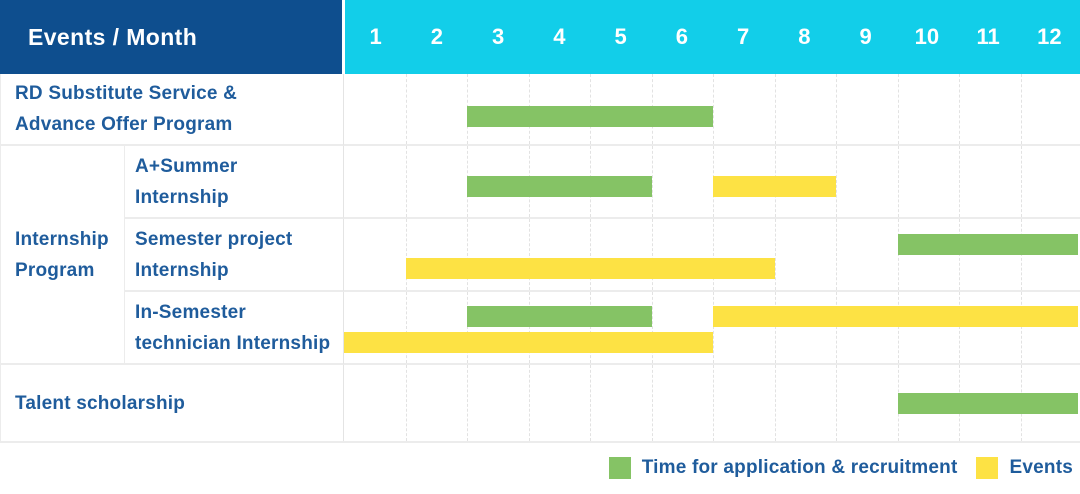  I want to click on table-header-row: Events / Month 1 2 3 4 5 6 7 8 9 10 11 12, so click(540, 37).